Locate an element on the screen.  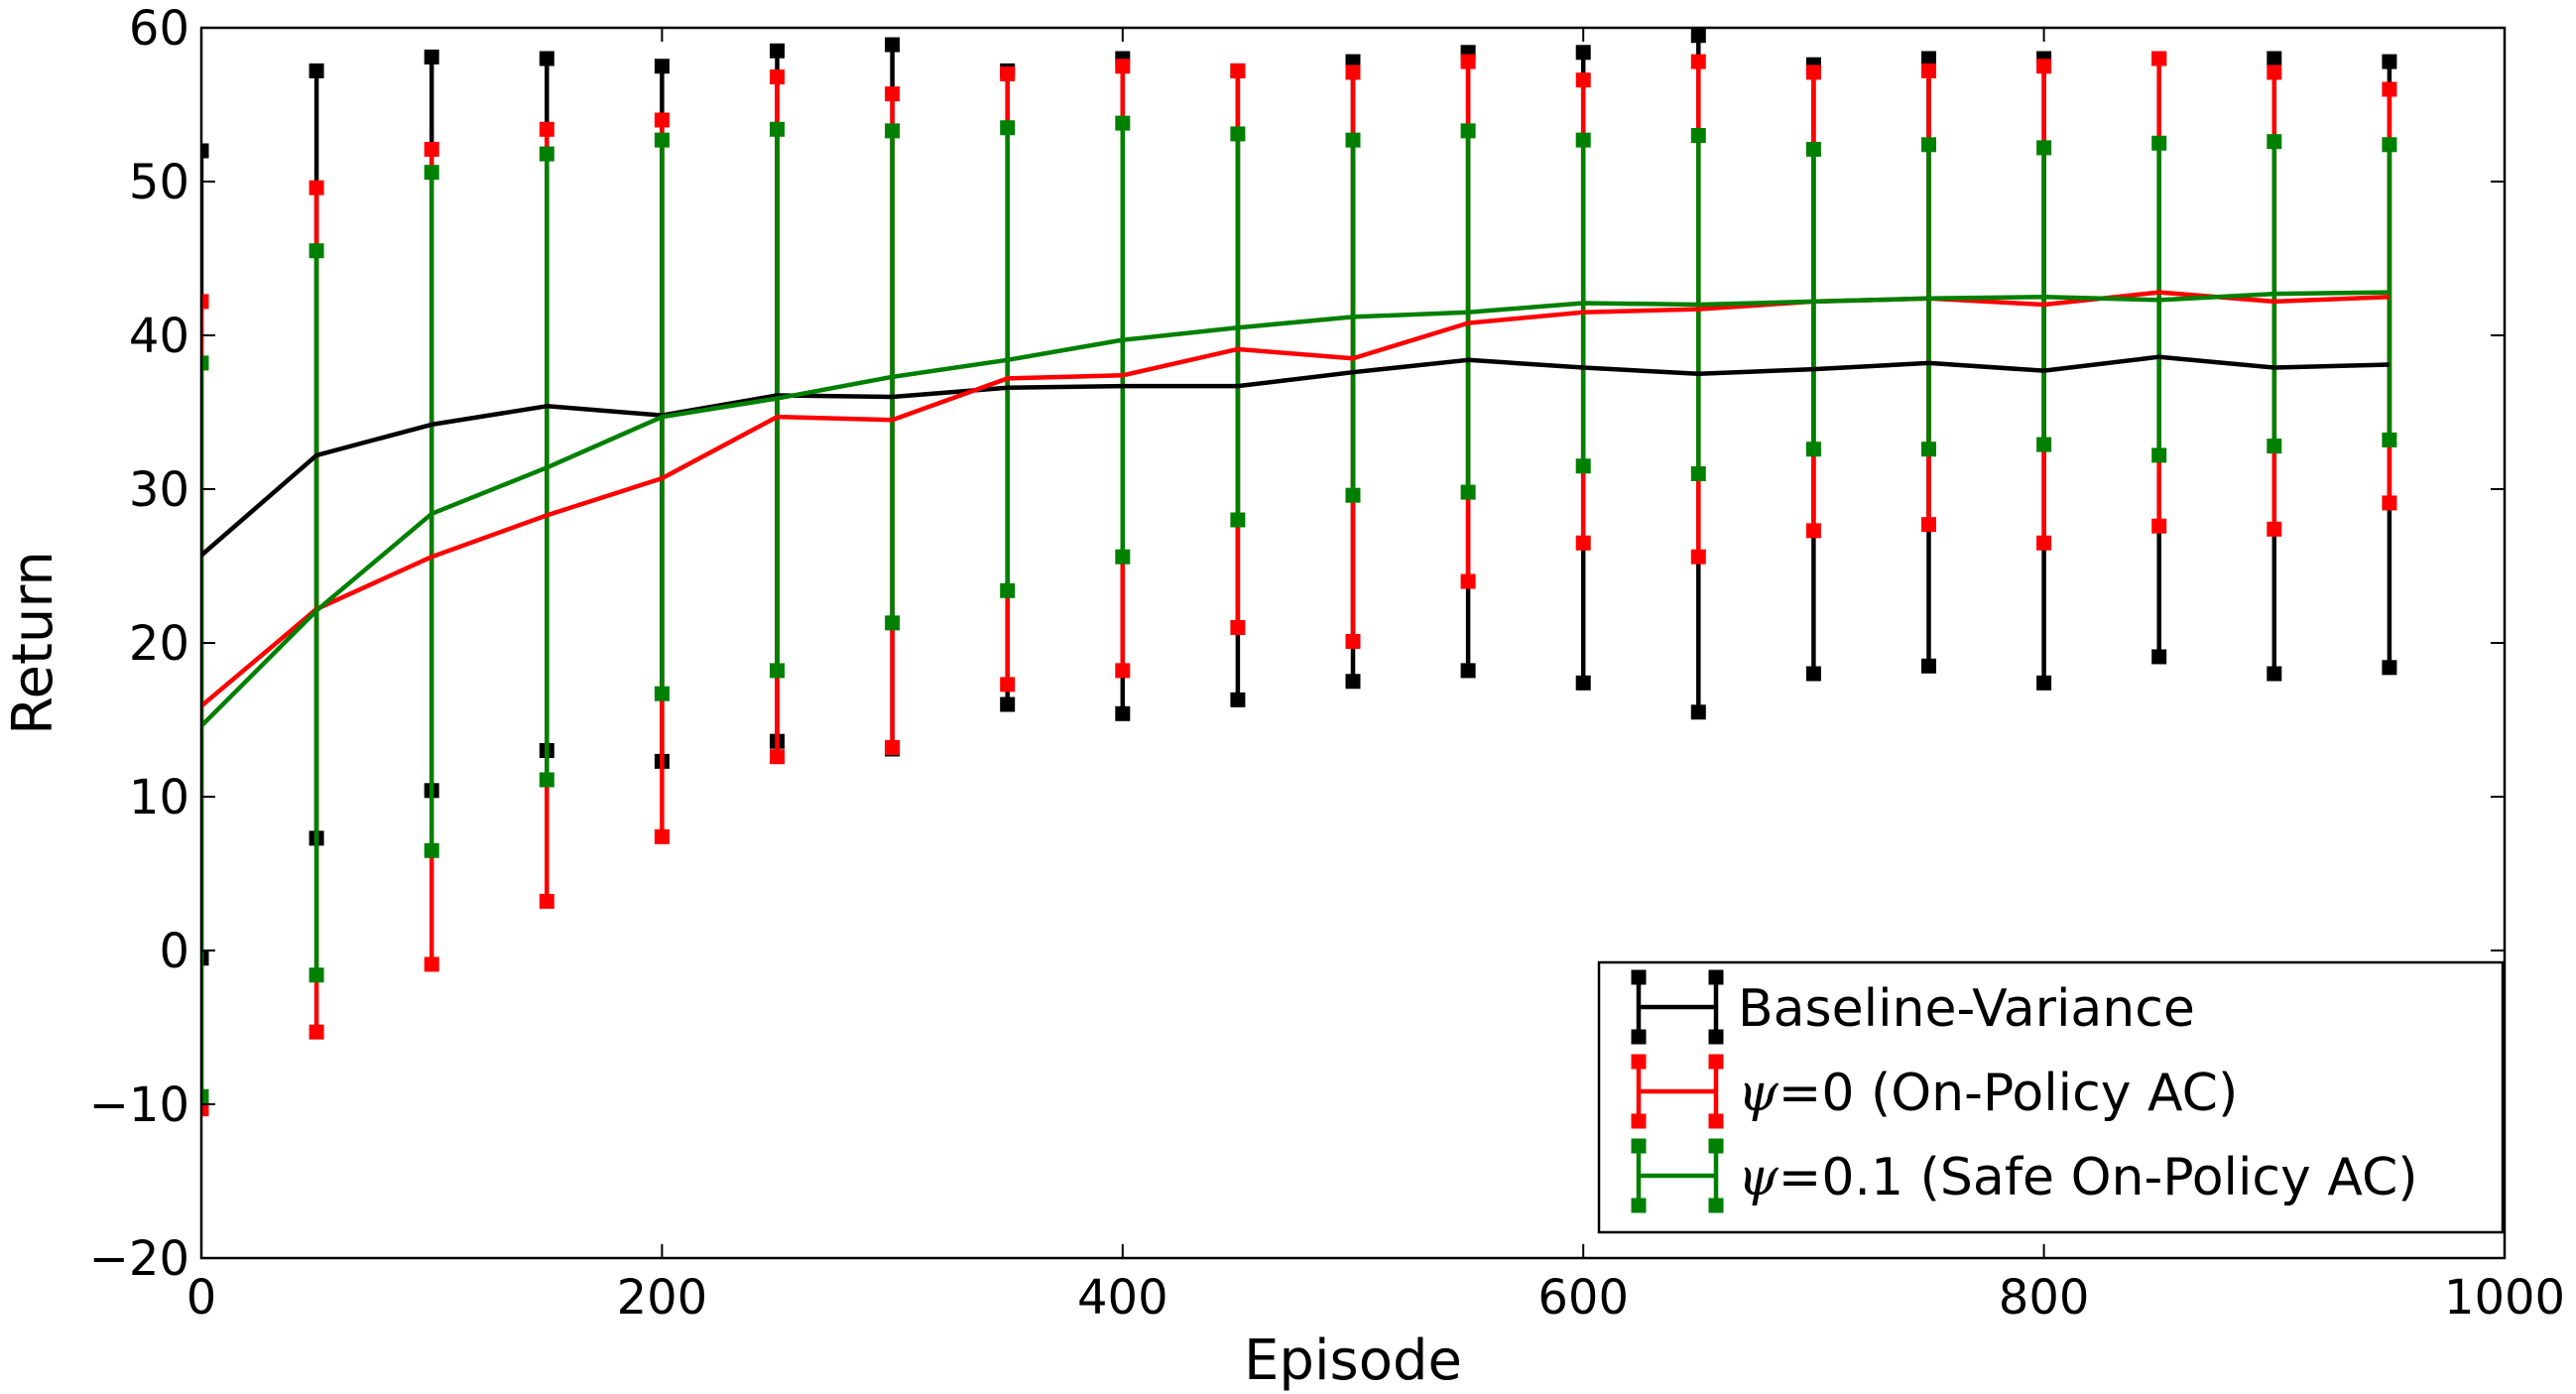
y-tick-label: −20 is located at coordinates (139, 1259).